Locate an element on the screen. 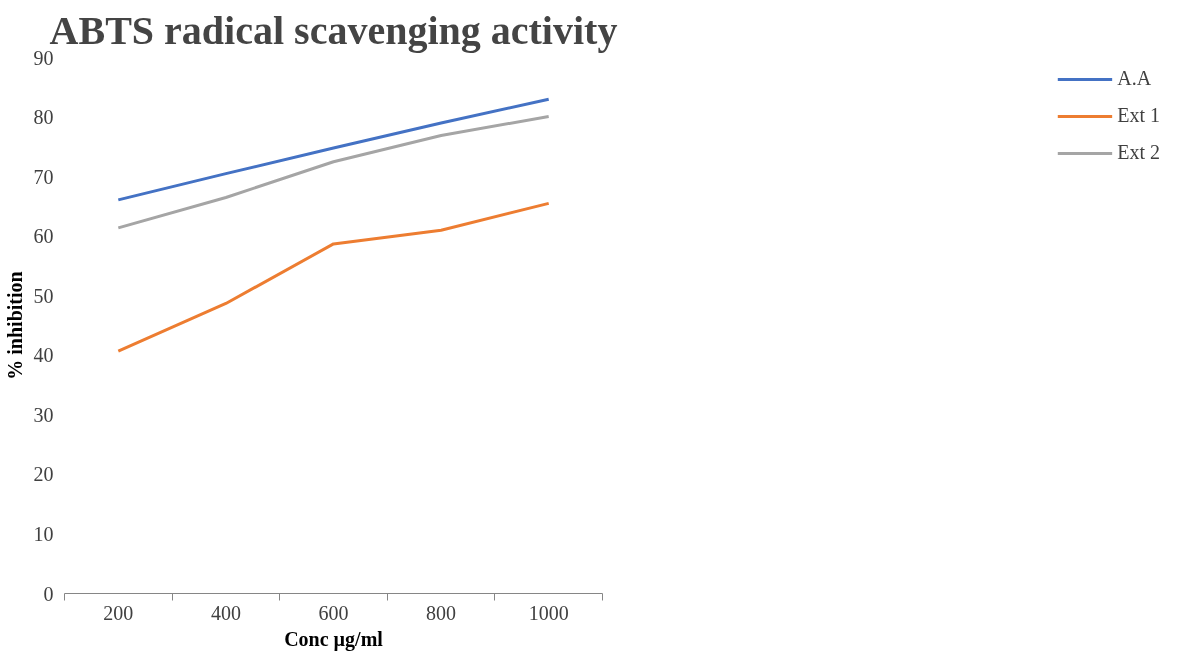 Image resolution: width=1180 pixels, height=662 pixels. legend-label: A.A is located at coordinates (1134, 78).